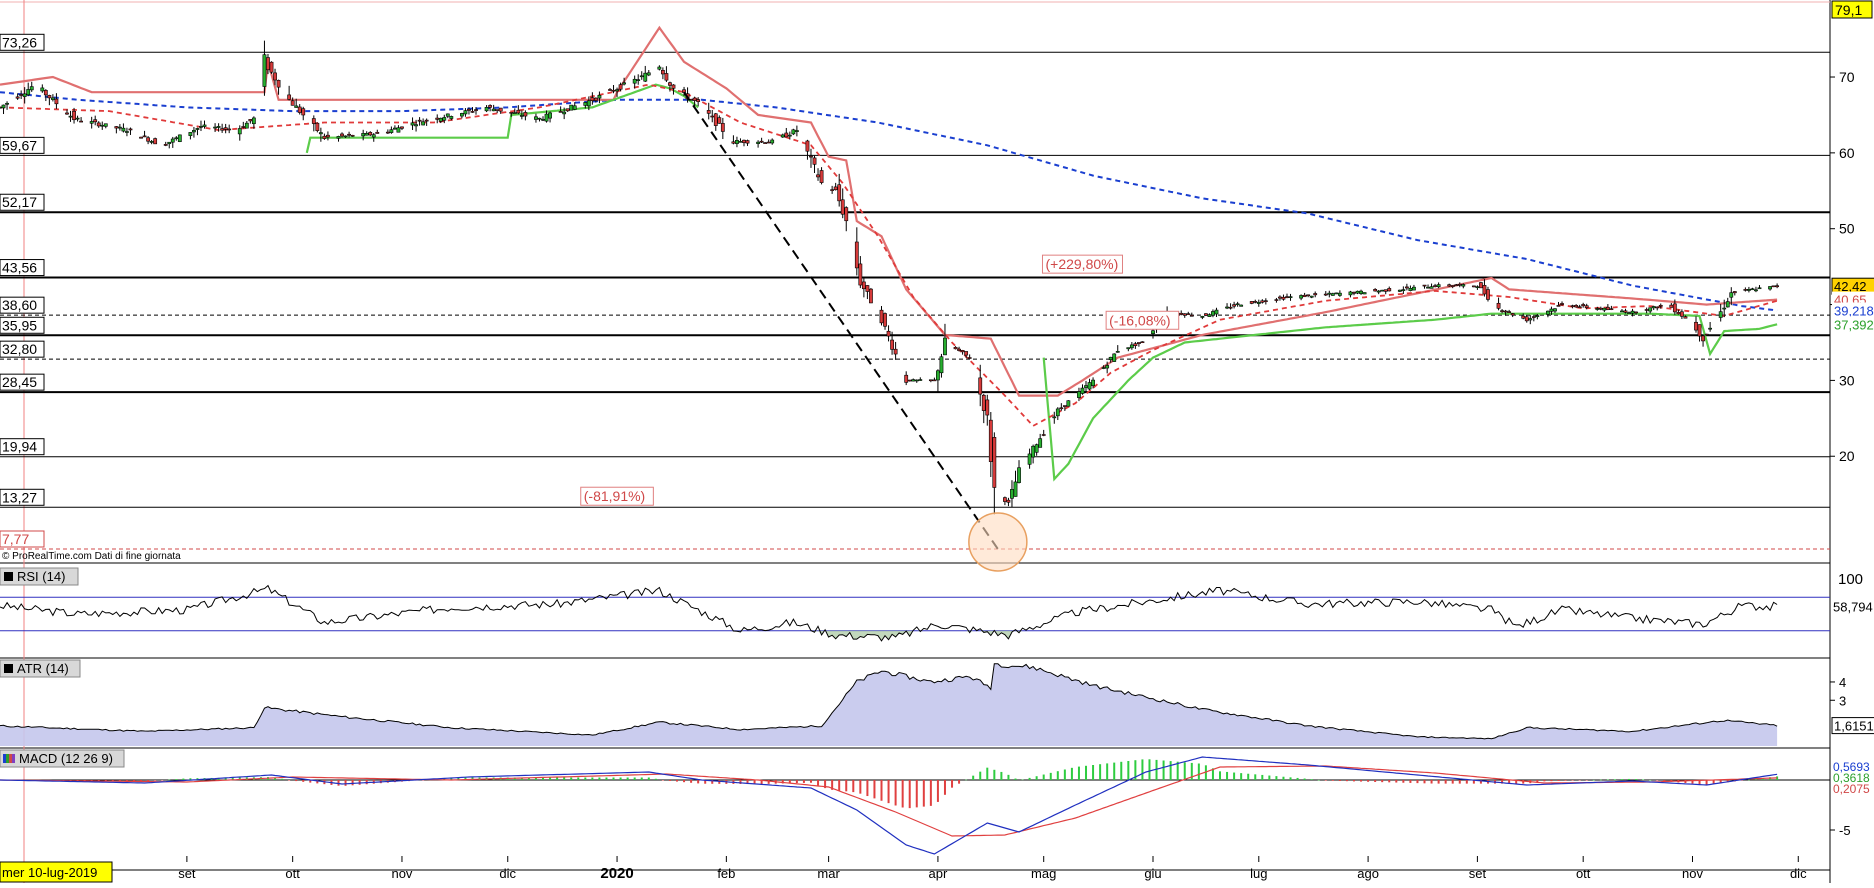 The image size is (1874, 888). Describe the element at coordinates (8, 668) in the screenshot. I see `atr-tag-swatch` at that location.